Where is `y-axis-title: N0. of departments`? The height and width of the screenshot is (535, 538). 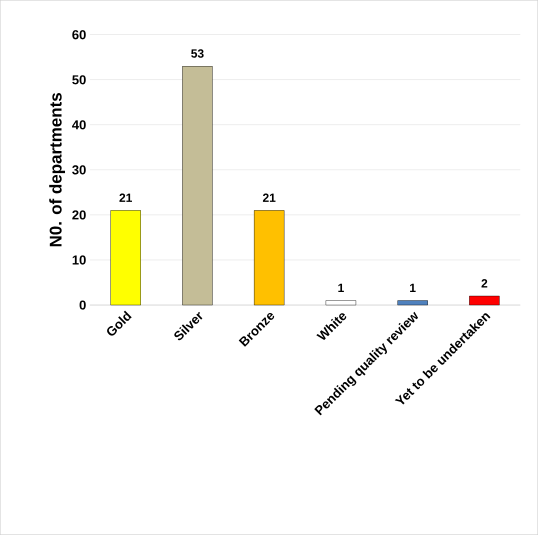
y-axis-title: N0. of departments is located at coordinates (57, 169).